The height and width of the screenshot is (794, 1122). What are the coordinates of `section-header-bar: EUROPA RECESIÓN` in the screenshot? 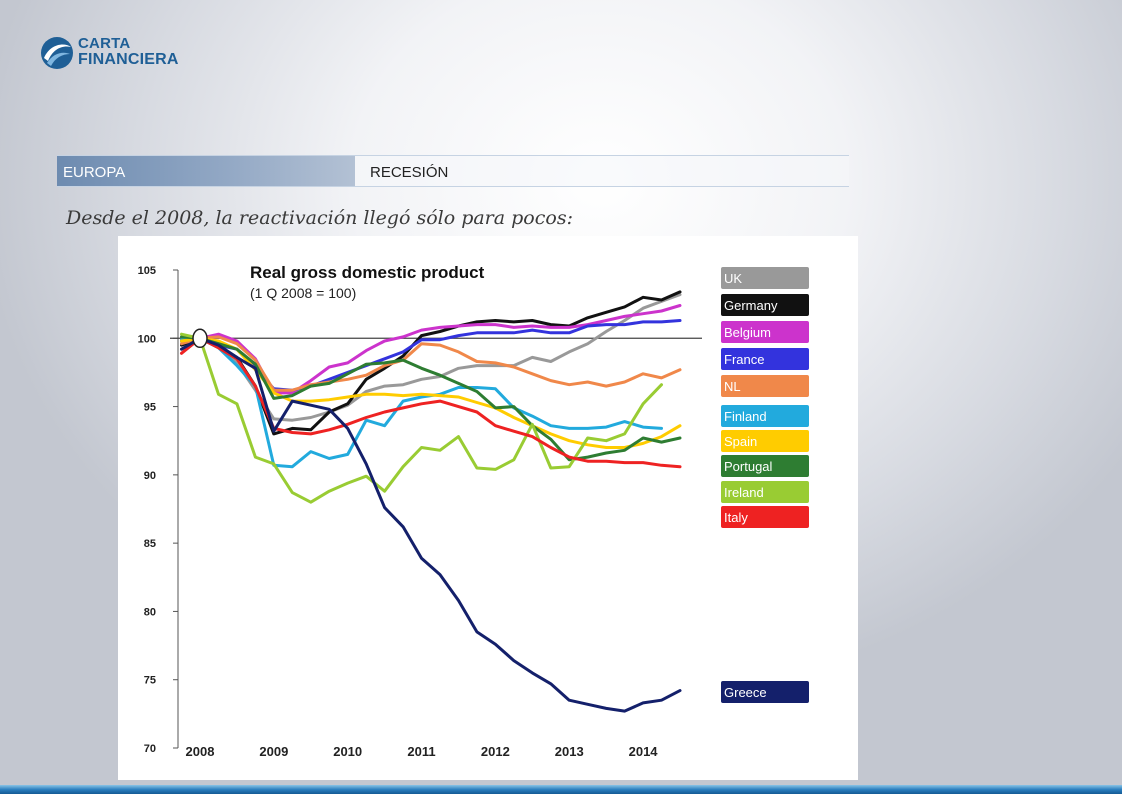 It's located at (453, 171).